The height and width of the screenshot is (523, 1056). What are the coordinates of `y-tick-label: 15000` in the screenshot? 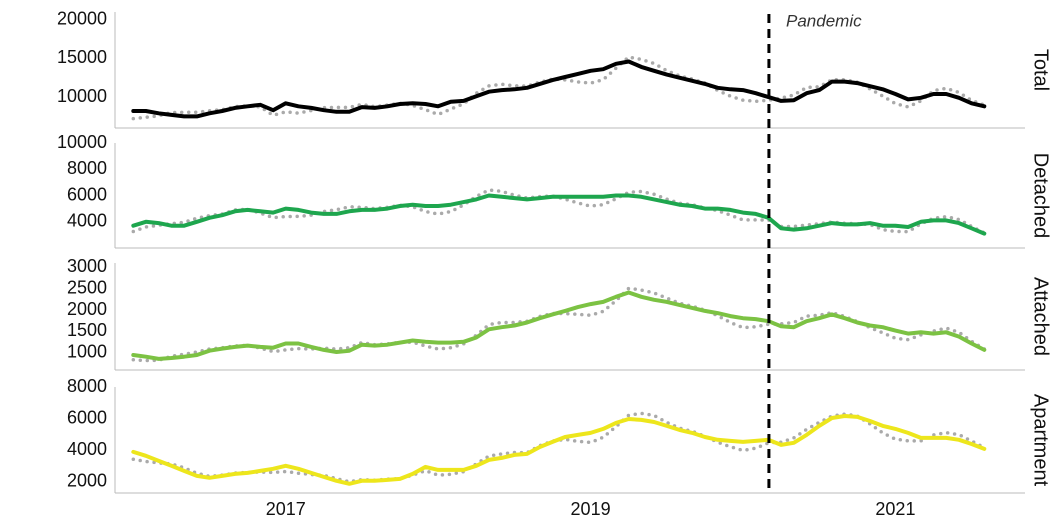 It's located at (82, 57).